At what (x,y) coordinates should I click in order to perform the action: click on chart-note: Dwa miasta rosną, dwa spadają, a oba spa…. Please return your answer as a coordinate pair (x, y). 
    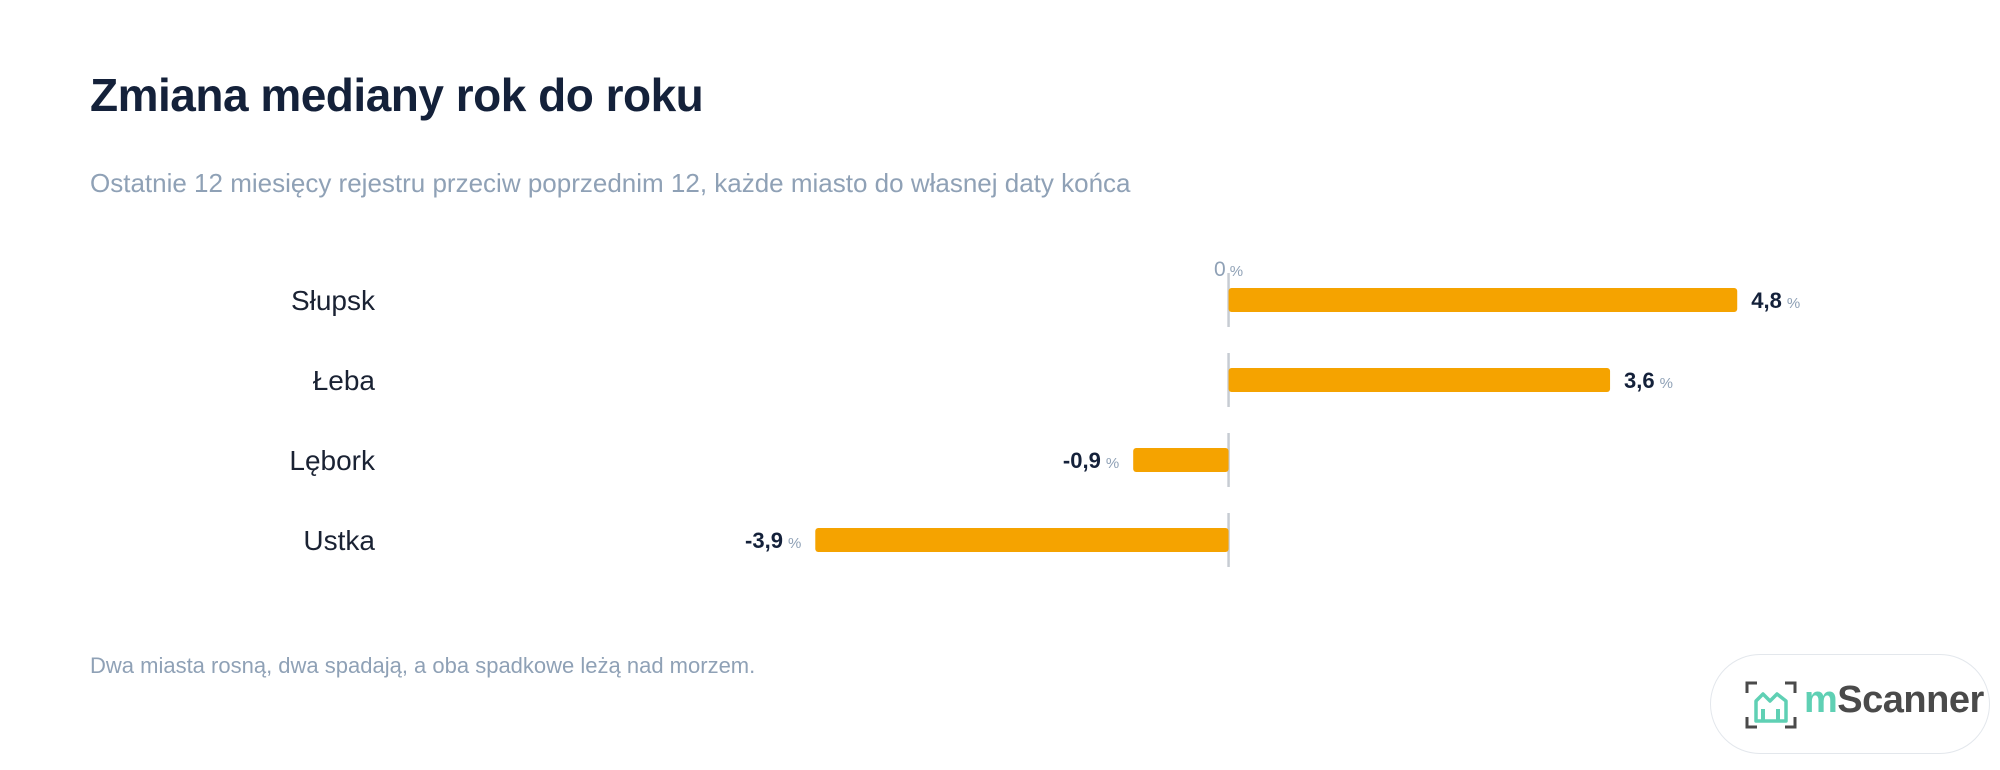
    Looking at the image, I should click on (423, 665).